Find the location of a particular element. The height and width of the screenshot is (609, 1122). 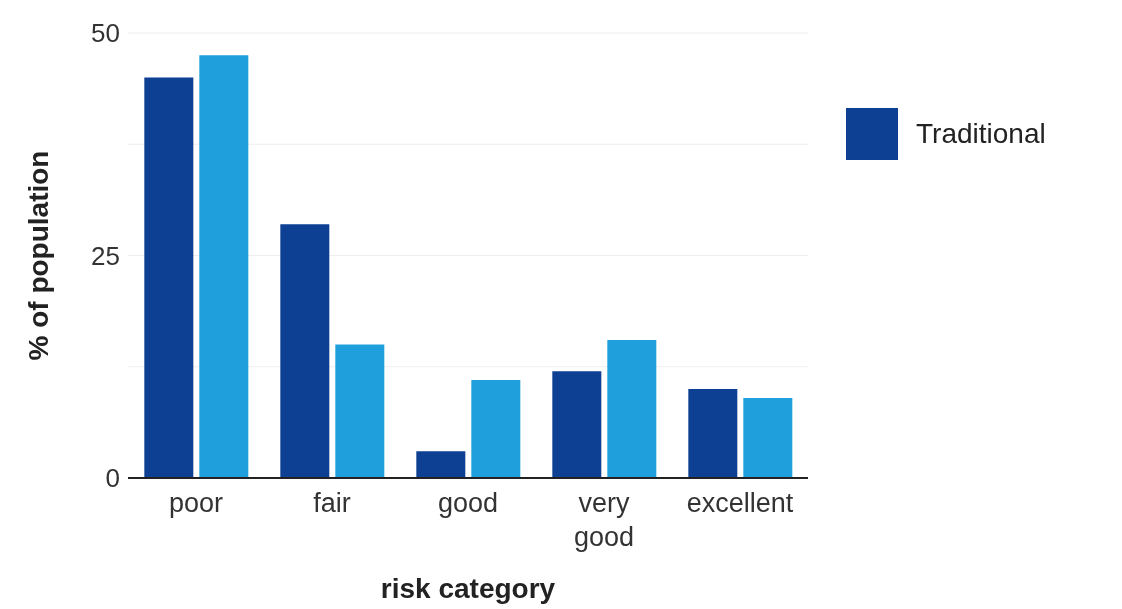

y-tick-label: 50 is located at coordinates (105, 33).